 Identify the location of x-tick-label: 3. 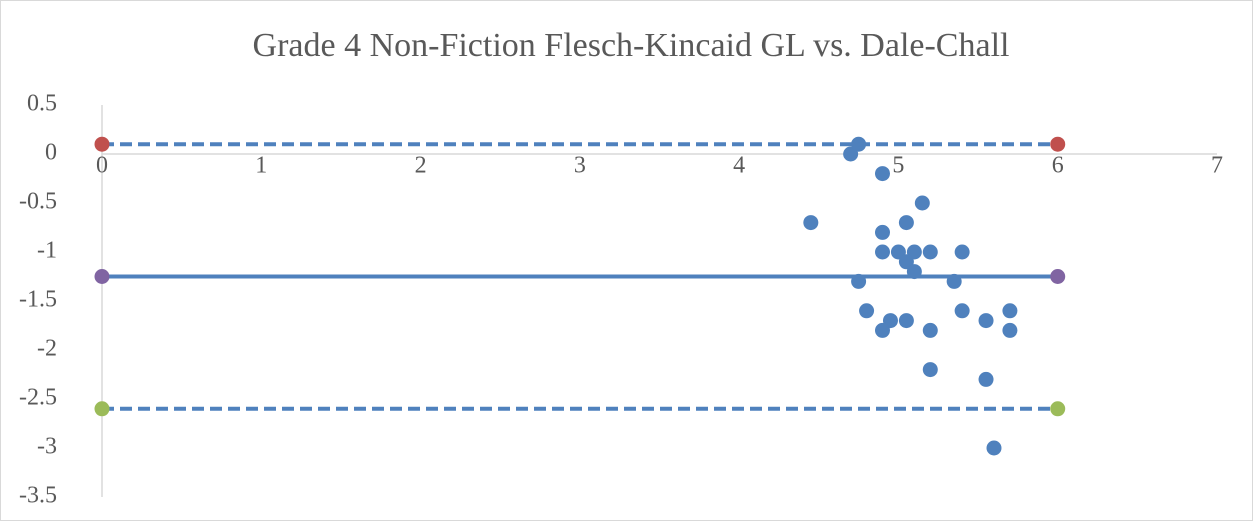
(580, 166).